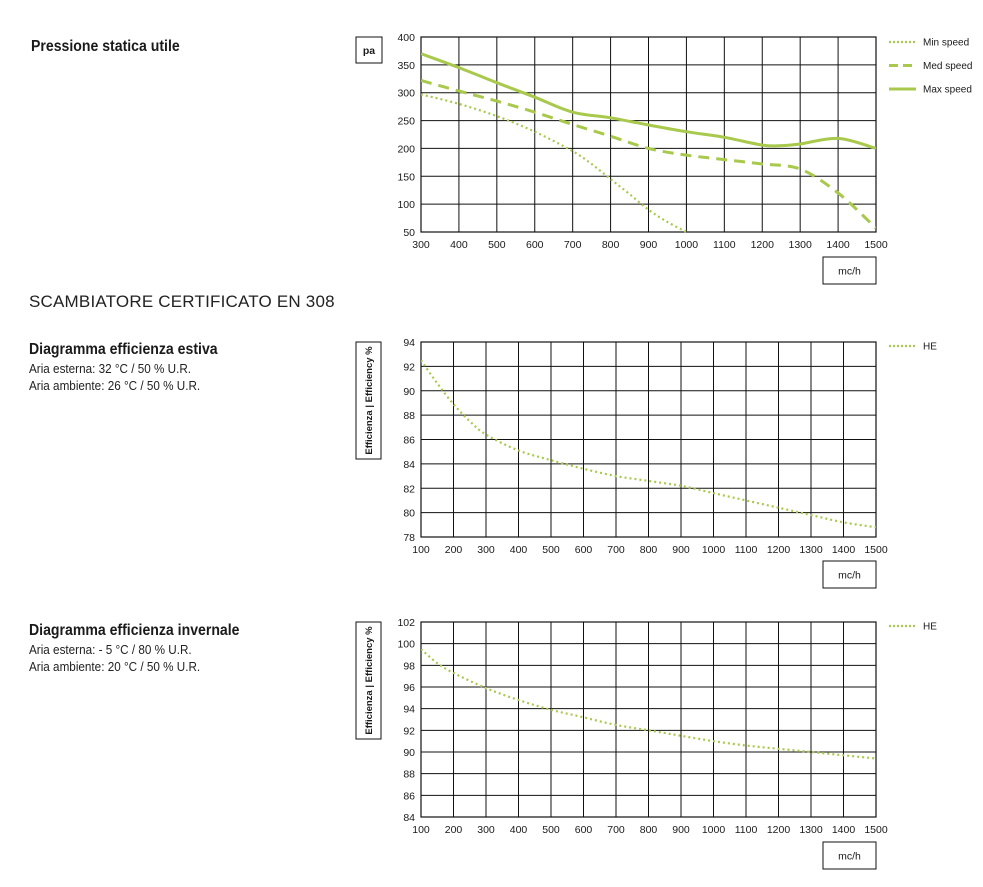  Describe the element at coordinates (406, 38) in the screenshot. I see `y-tick-label: 400` at that location.